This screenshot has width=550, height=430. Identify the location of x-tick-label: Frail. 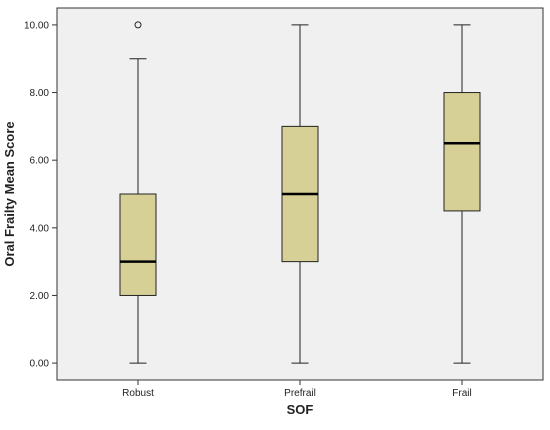
(461, 393).